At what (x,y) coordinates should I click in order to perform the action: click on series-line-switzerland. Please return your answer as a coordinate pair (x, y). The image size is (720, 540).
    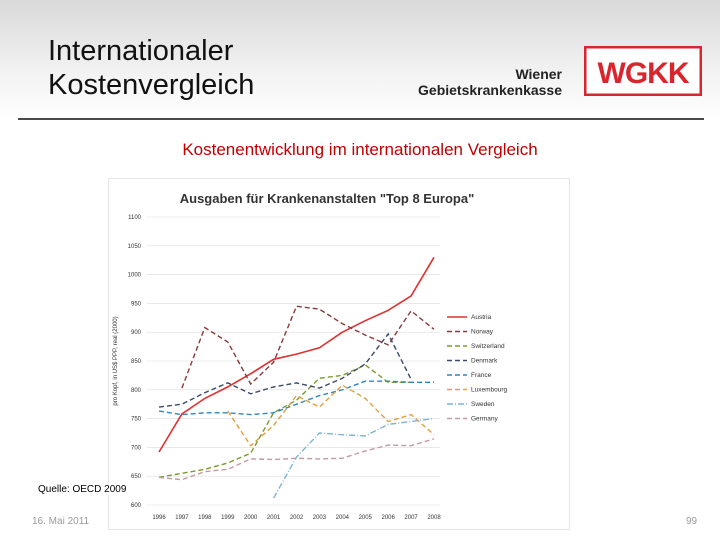
    Looking at the image, I should click on (285, 421).